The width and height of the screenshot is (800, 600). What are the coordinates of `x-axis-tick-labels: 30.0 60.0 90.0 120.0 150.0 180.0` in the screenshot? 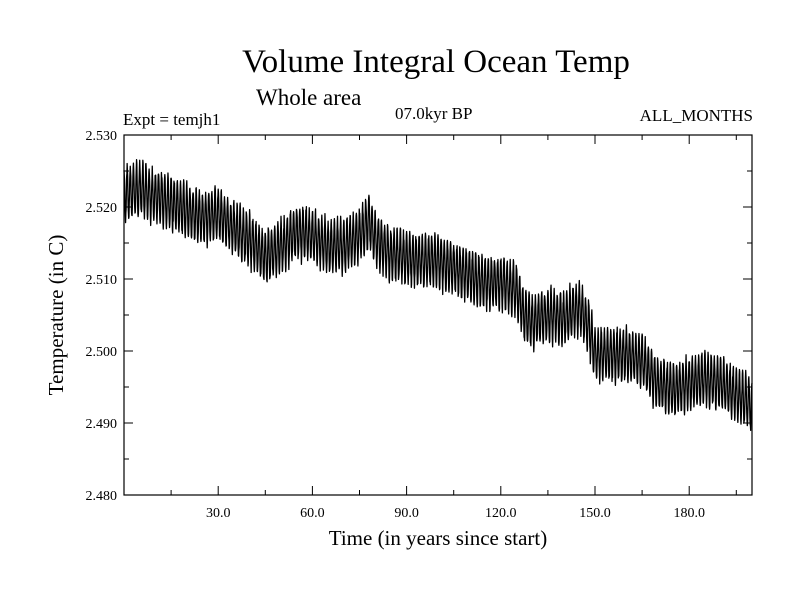 It's located at (455, 513).